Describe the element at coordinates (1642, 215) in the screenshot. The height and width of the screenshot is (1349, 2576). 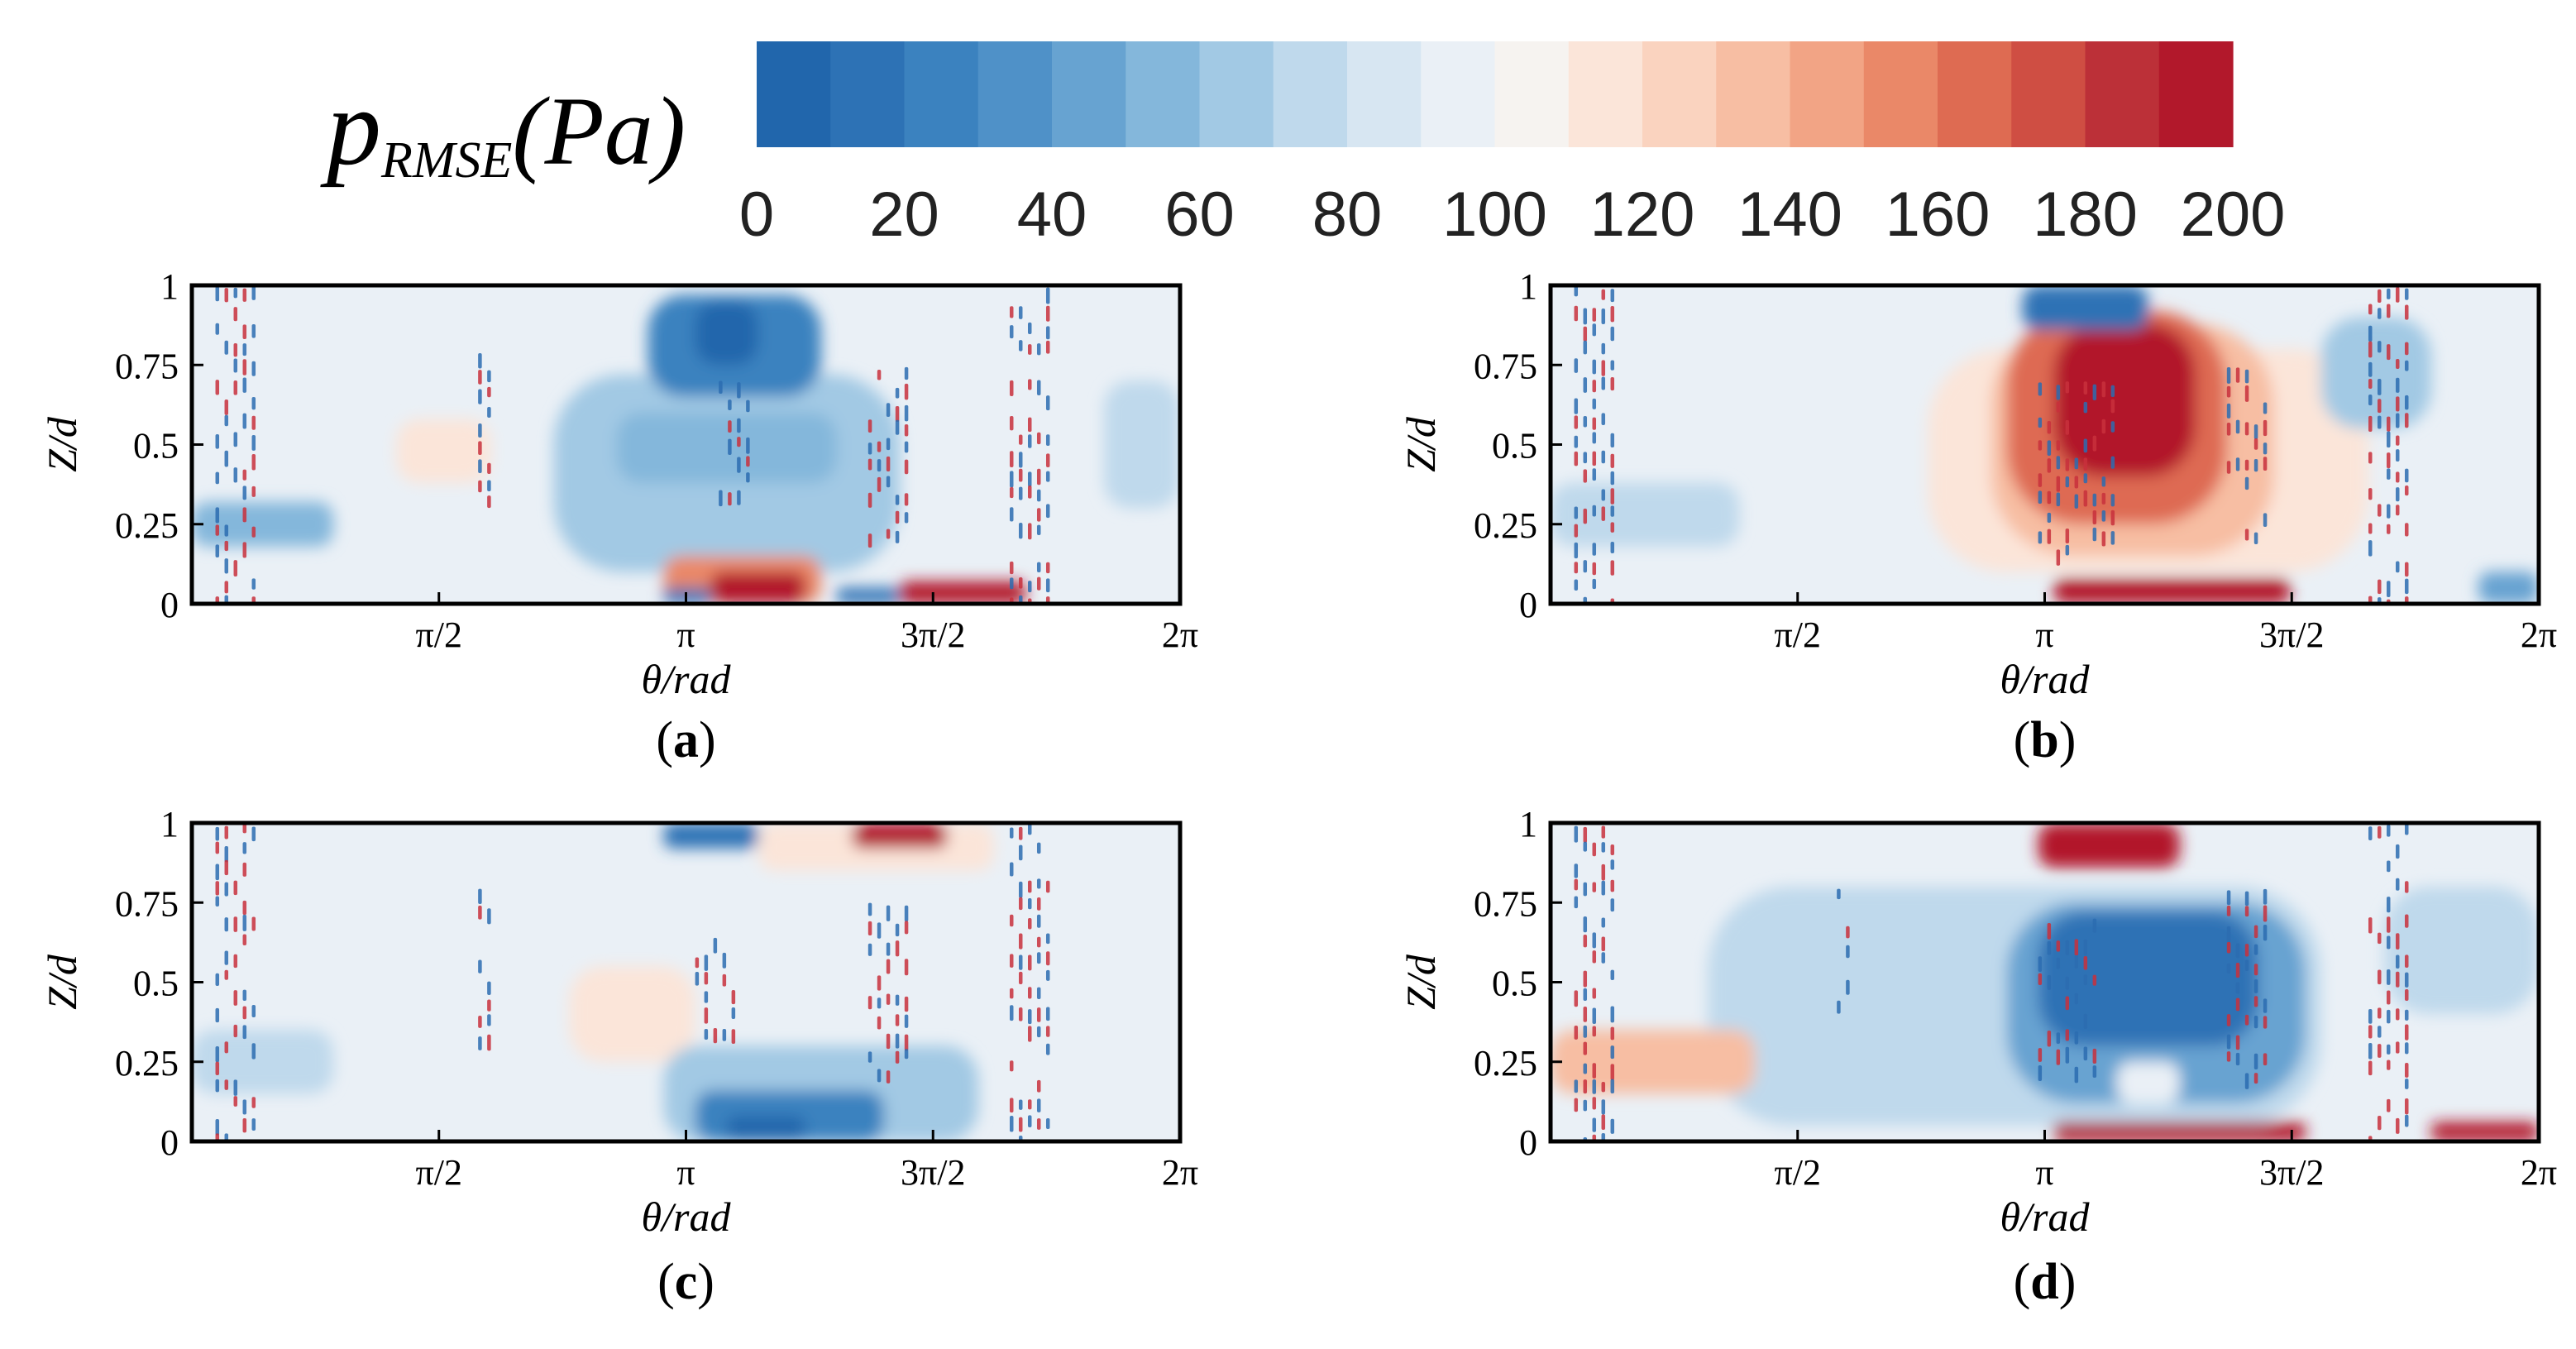
I see `colorbar-tick-label: 120` at that location.